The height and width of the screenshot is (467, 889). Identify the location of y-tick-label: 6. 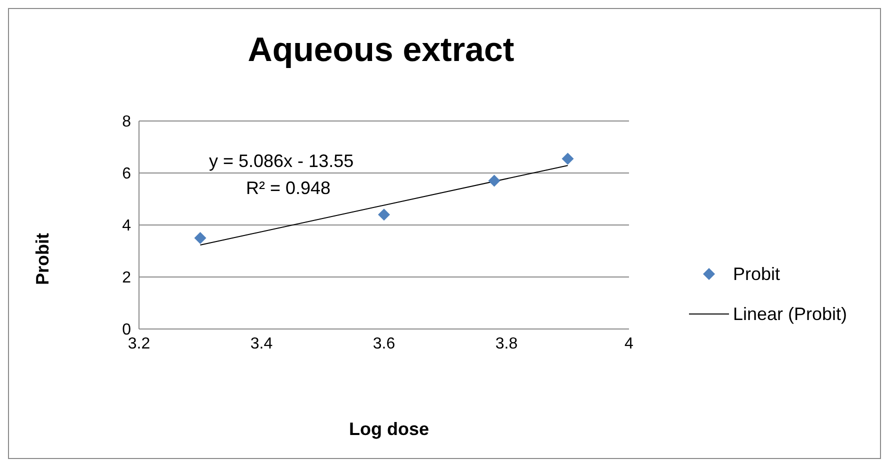
(127, 174).